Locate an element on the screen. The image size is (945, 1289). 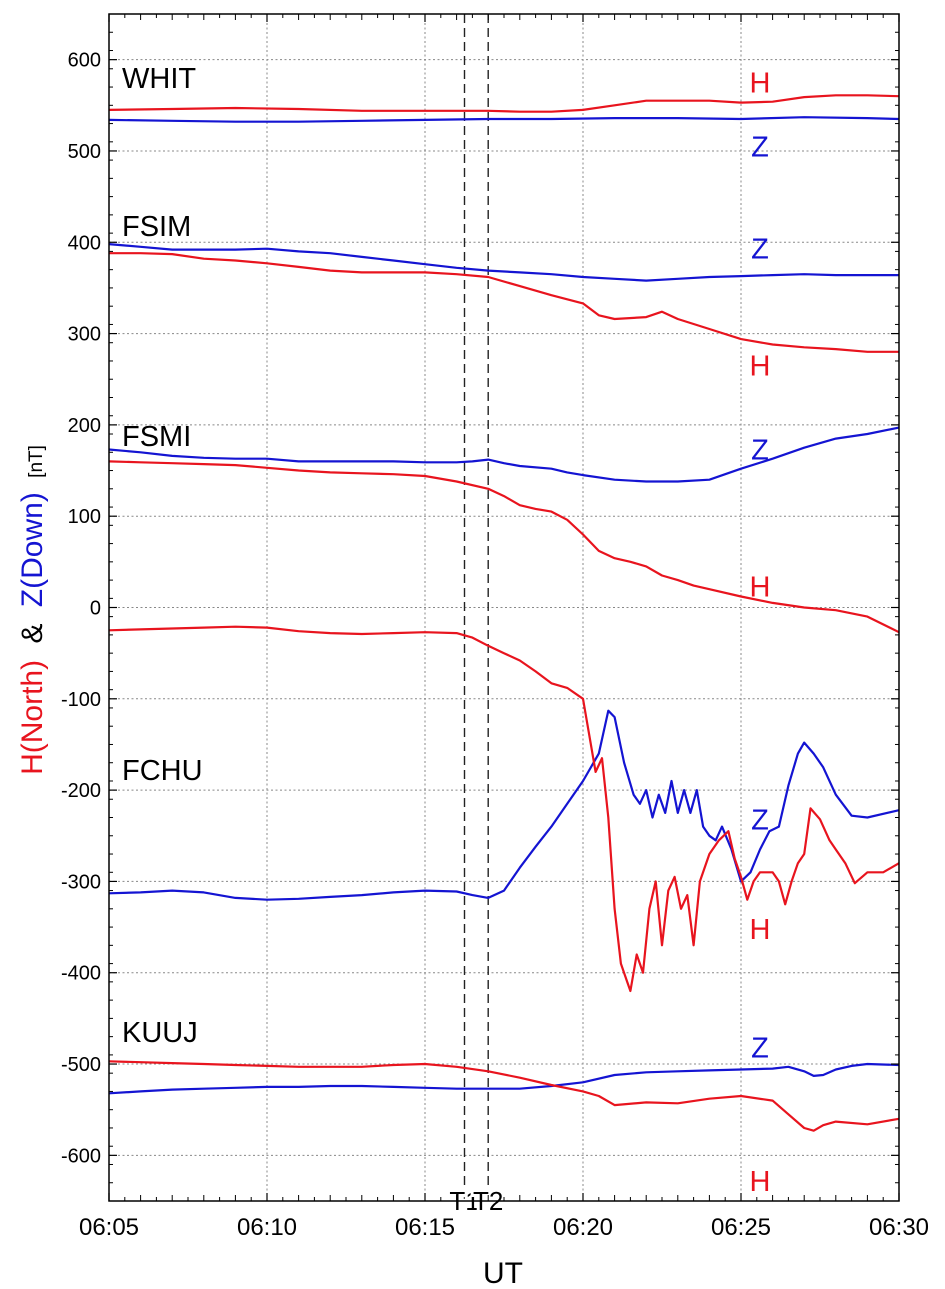
fsmi-z-series is located at coordinates (504, 454).